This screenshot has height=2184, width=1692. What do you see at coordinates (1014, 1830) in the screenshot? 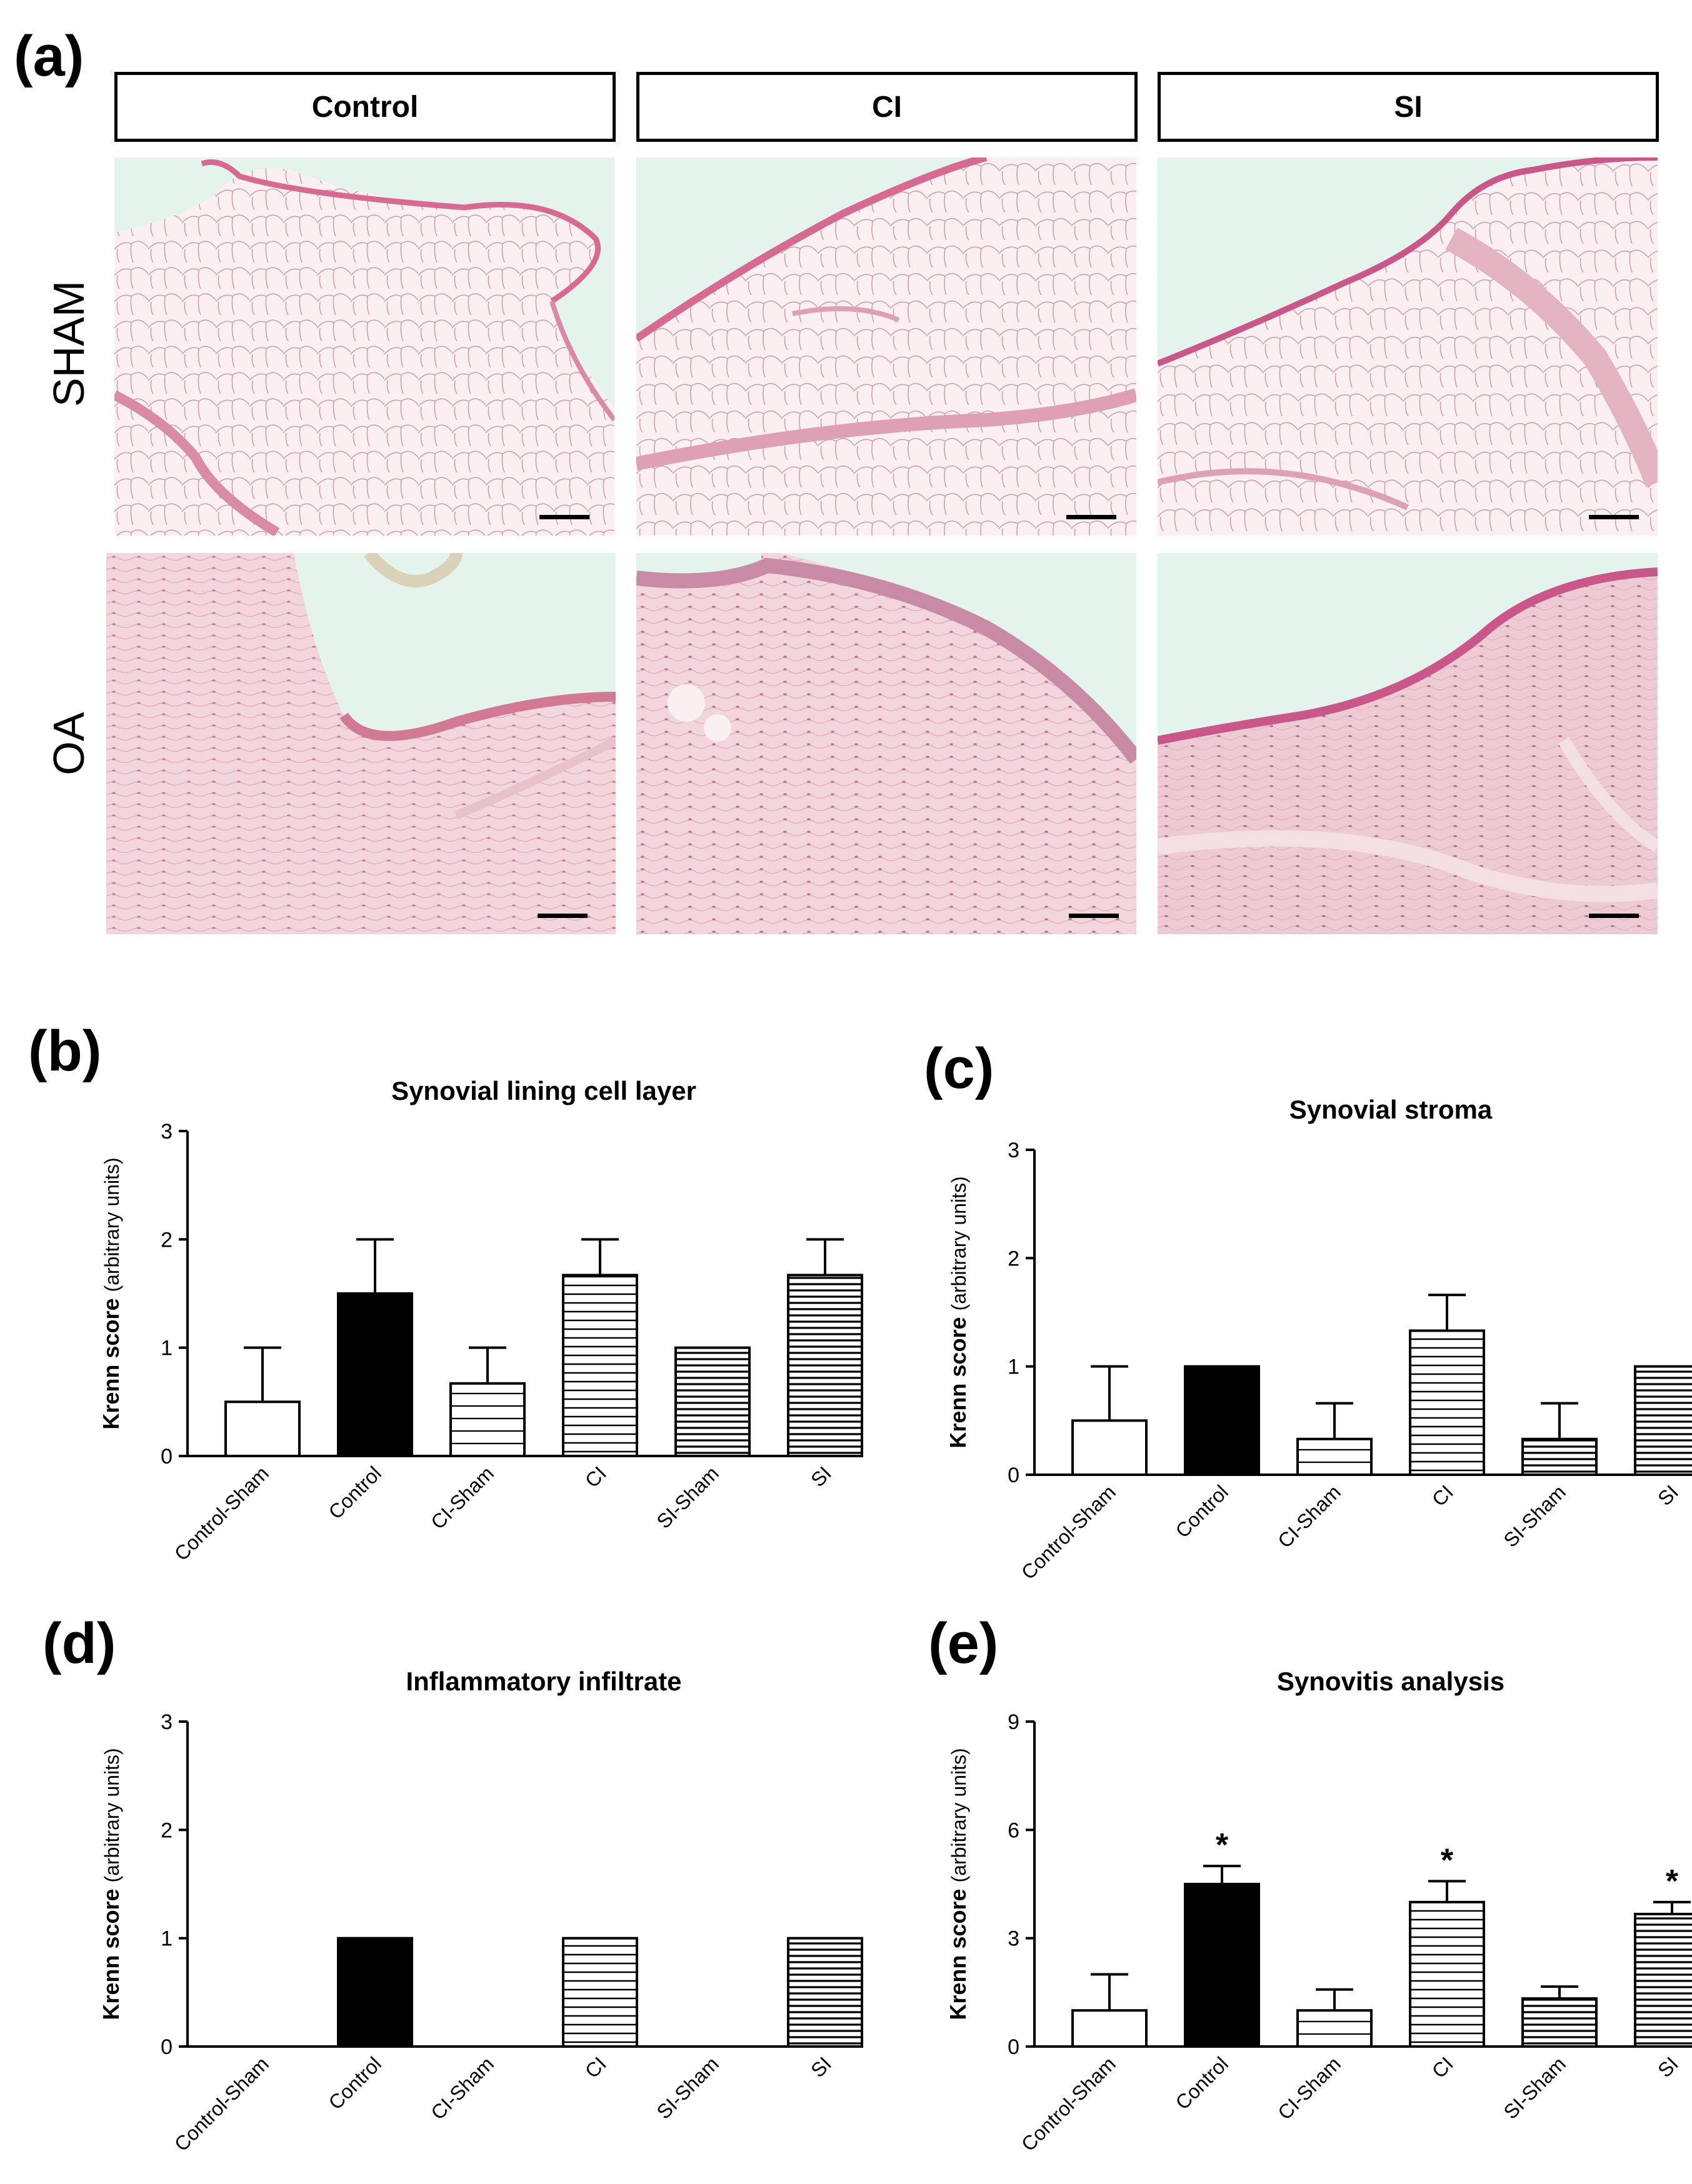
I see `y-tick-label: 6` at bounding box center [1014, 1830].